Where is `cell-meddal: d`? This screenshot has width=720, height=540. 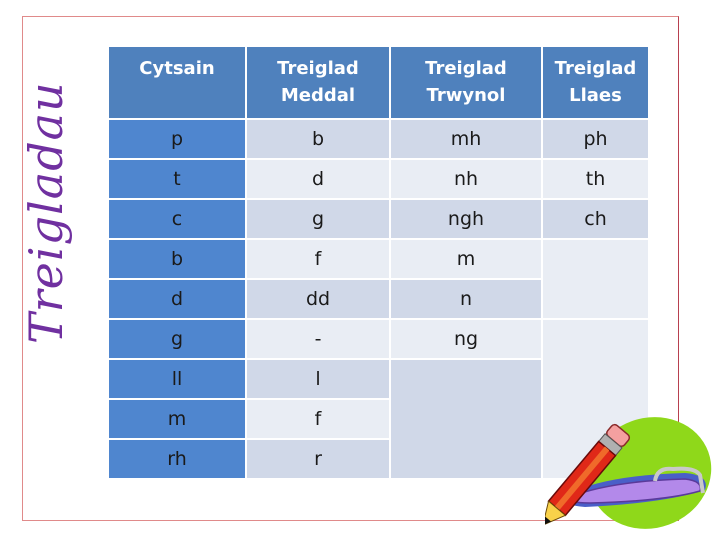
cell-meddal: d is located at coordinates (318, 179).